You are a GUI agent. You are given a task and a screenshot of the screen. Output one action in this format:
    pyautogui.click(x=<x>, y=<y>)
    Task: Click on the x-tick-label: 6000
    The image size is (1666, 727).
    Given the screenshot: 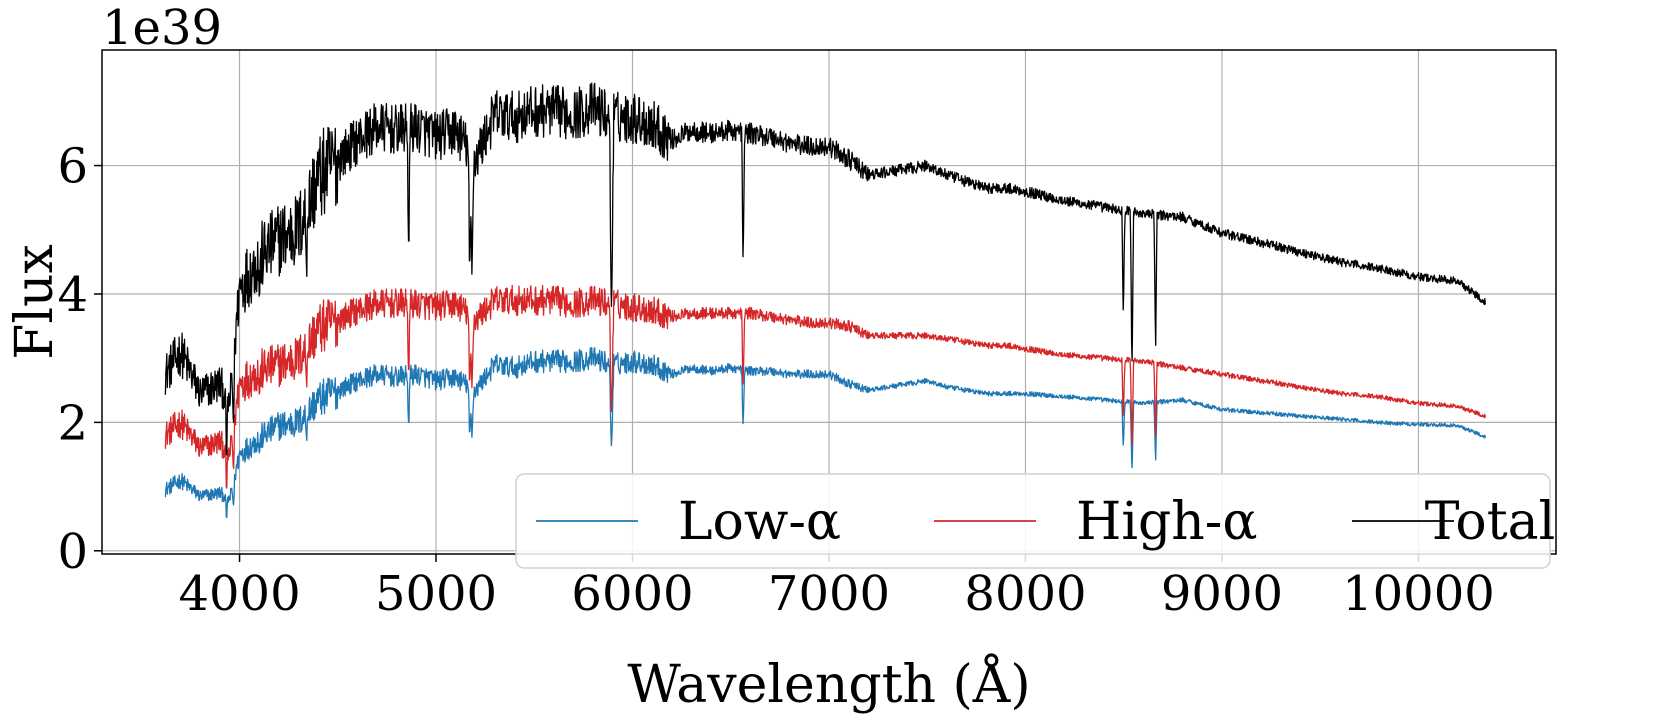 What is the action you would take?
    pyautogui.click(x=632, y=594)
    